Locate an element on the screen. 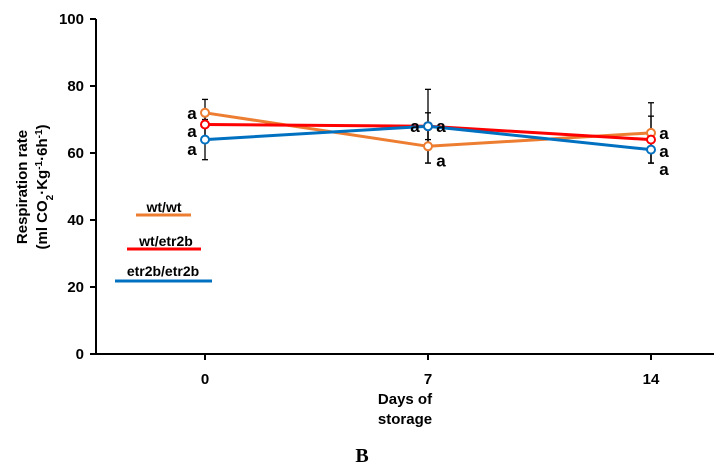  y-tick-label: 80 is located at coordinates (75, 86).